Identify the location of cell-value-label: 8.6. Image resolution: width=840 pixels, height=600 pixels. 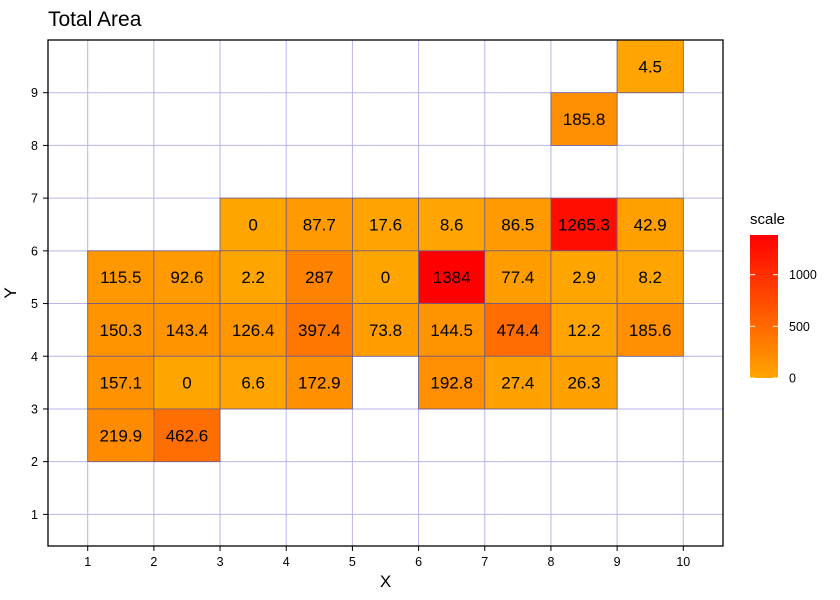
(452, 224).